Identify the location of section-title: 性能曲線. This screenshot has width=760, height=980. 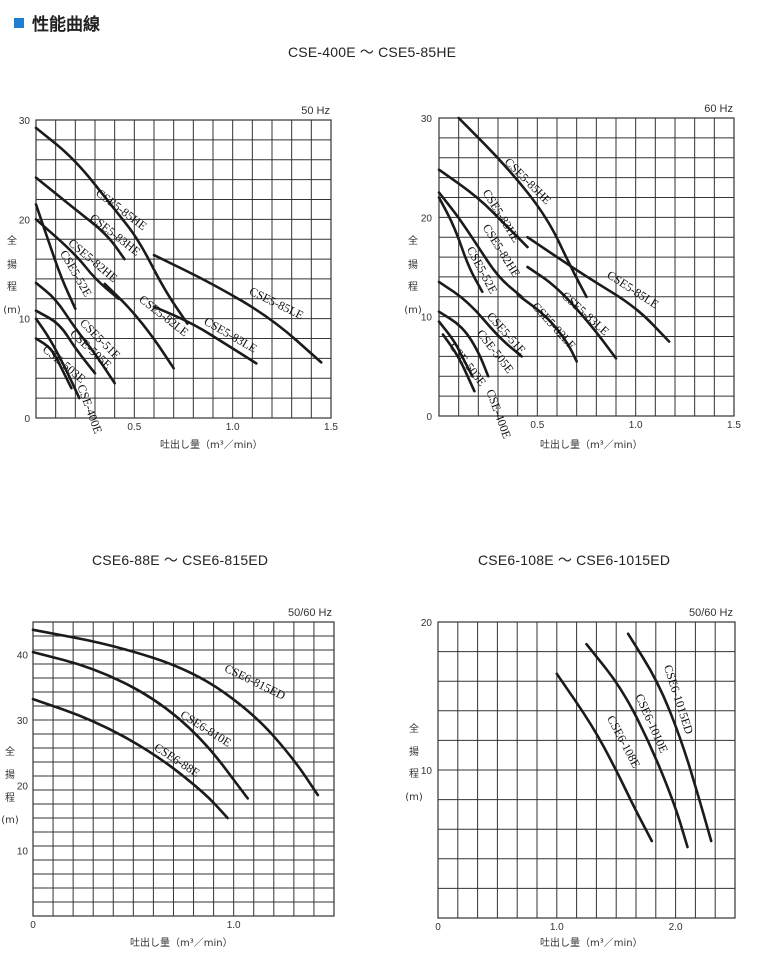
(57, 22).